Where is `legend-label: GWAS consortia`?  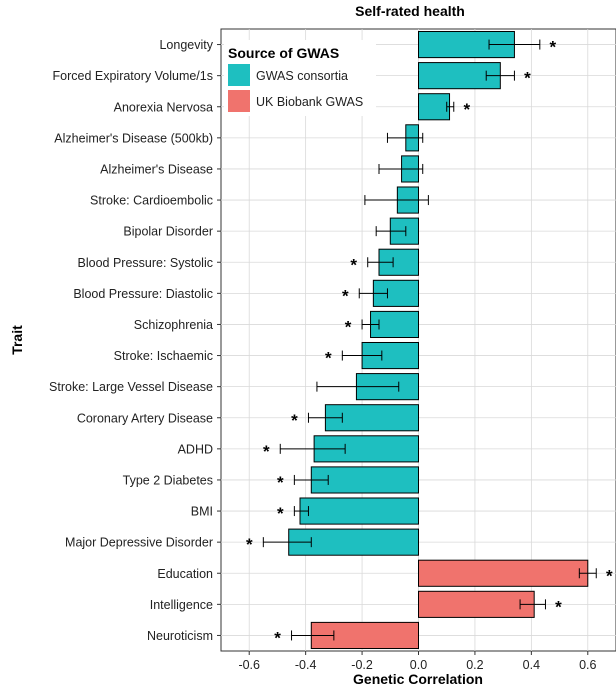 legend-label: GWAS consortia is located at coordinates (302, 76).